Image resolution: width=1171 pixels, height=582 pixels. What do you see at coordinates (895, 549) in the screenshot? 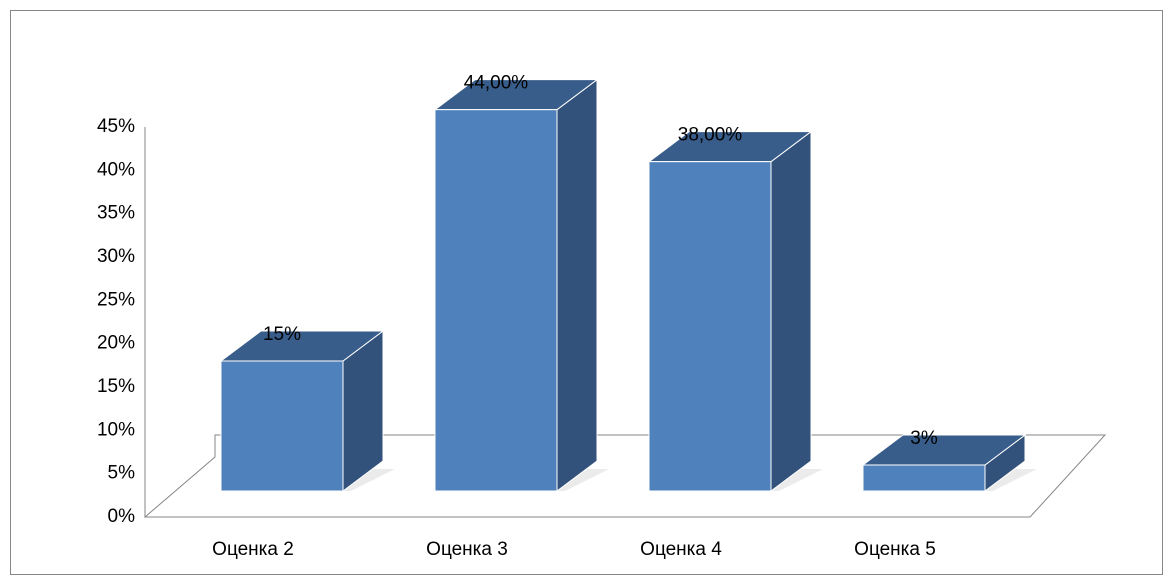
I see `x-tick-label: Оценка 5` at bounding box center [895, 549].